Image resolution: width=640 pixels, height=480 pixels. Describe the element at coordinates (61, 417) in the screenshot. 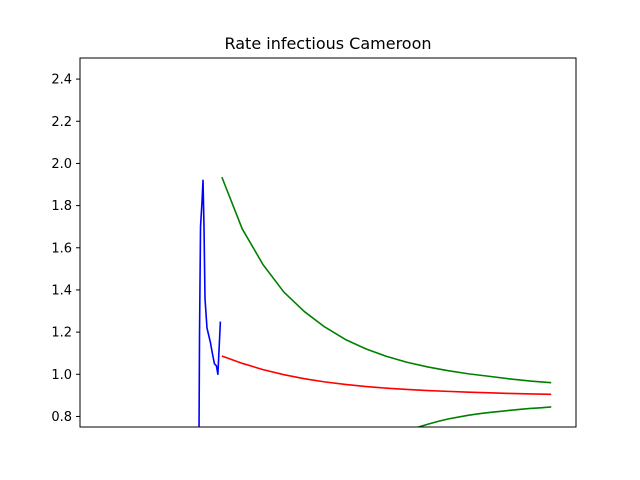

I see `y-tick-label: 0.8` at that location.